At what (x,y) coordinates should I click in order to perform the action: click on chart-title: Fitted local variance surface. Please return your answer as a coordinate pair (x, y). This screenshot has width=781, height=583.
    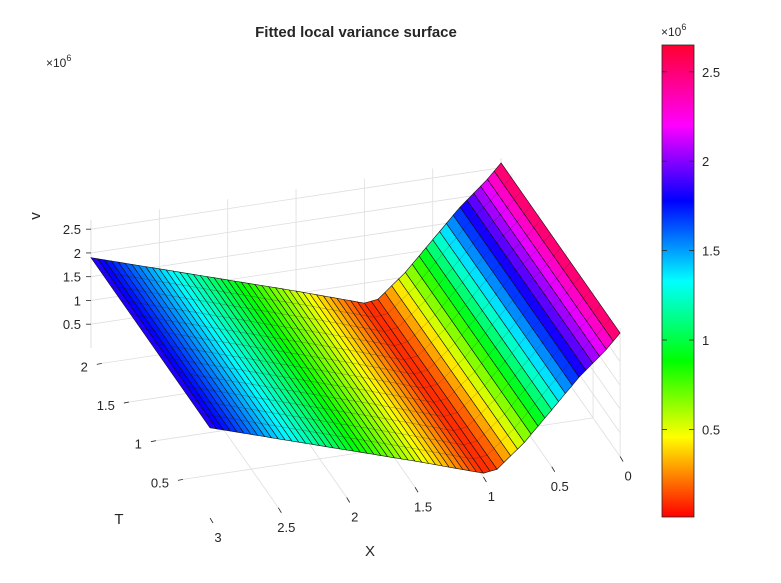
    Looking at the image, I should click on (356, 32).